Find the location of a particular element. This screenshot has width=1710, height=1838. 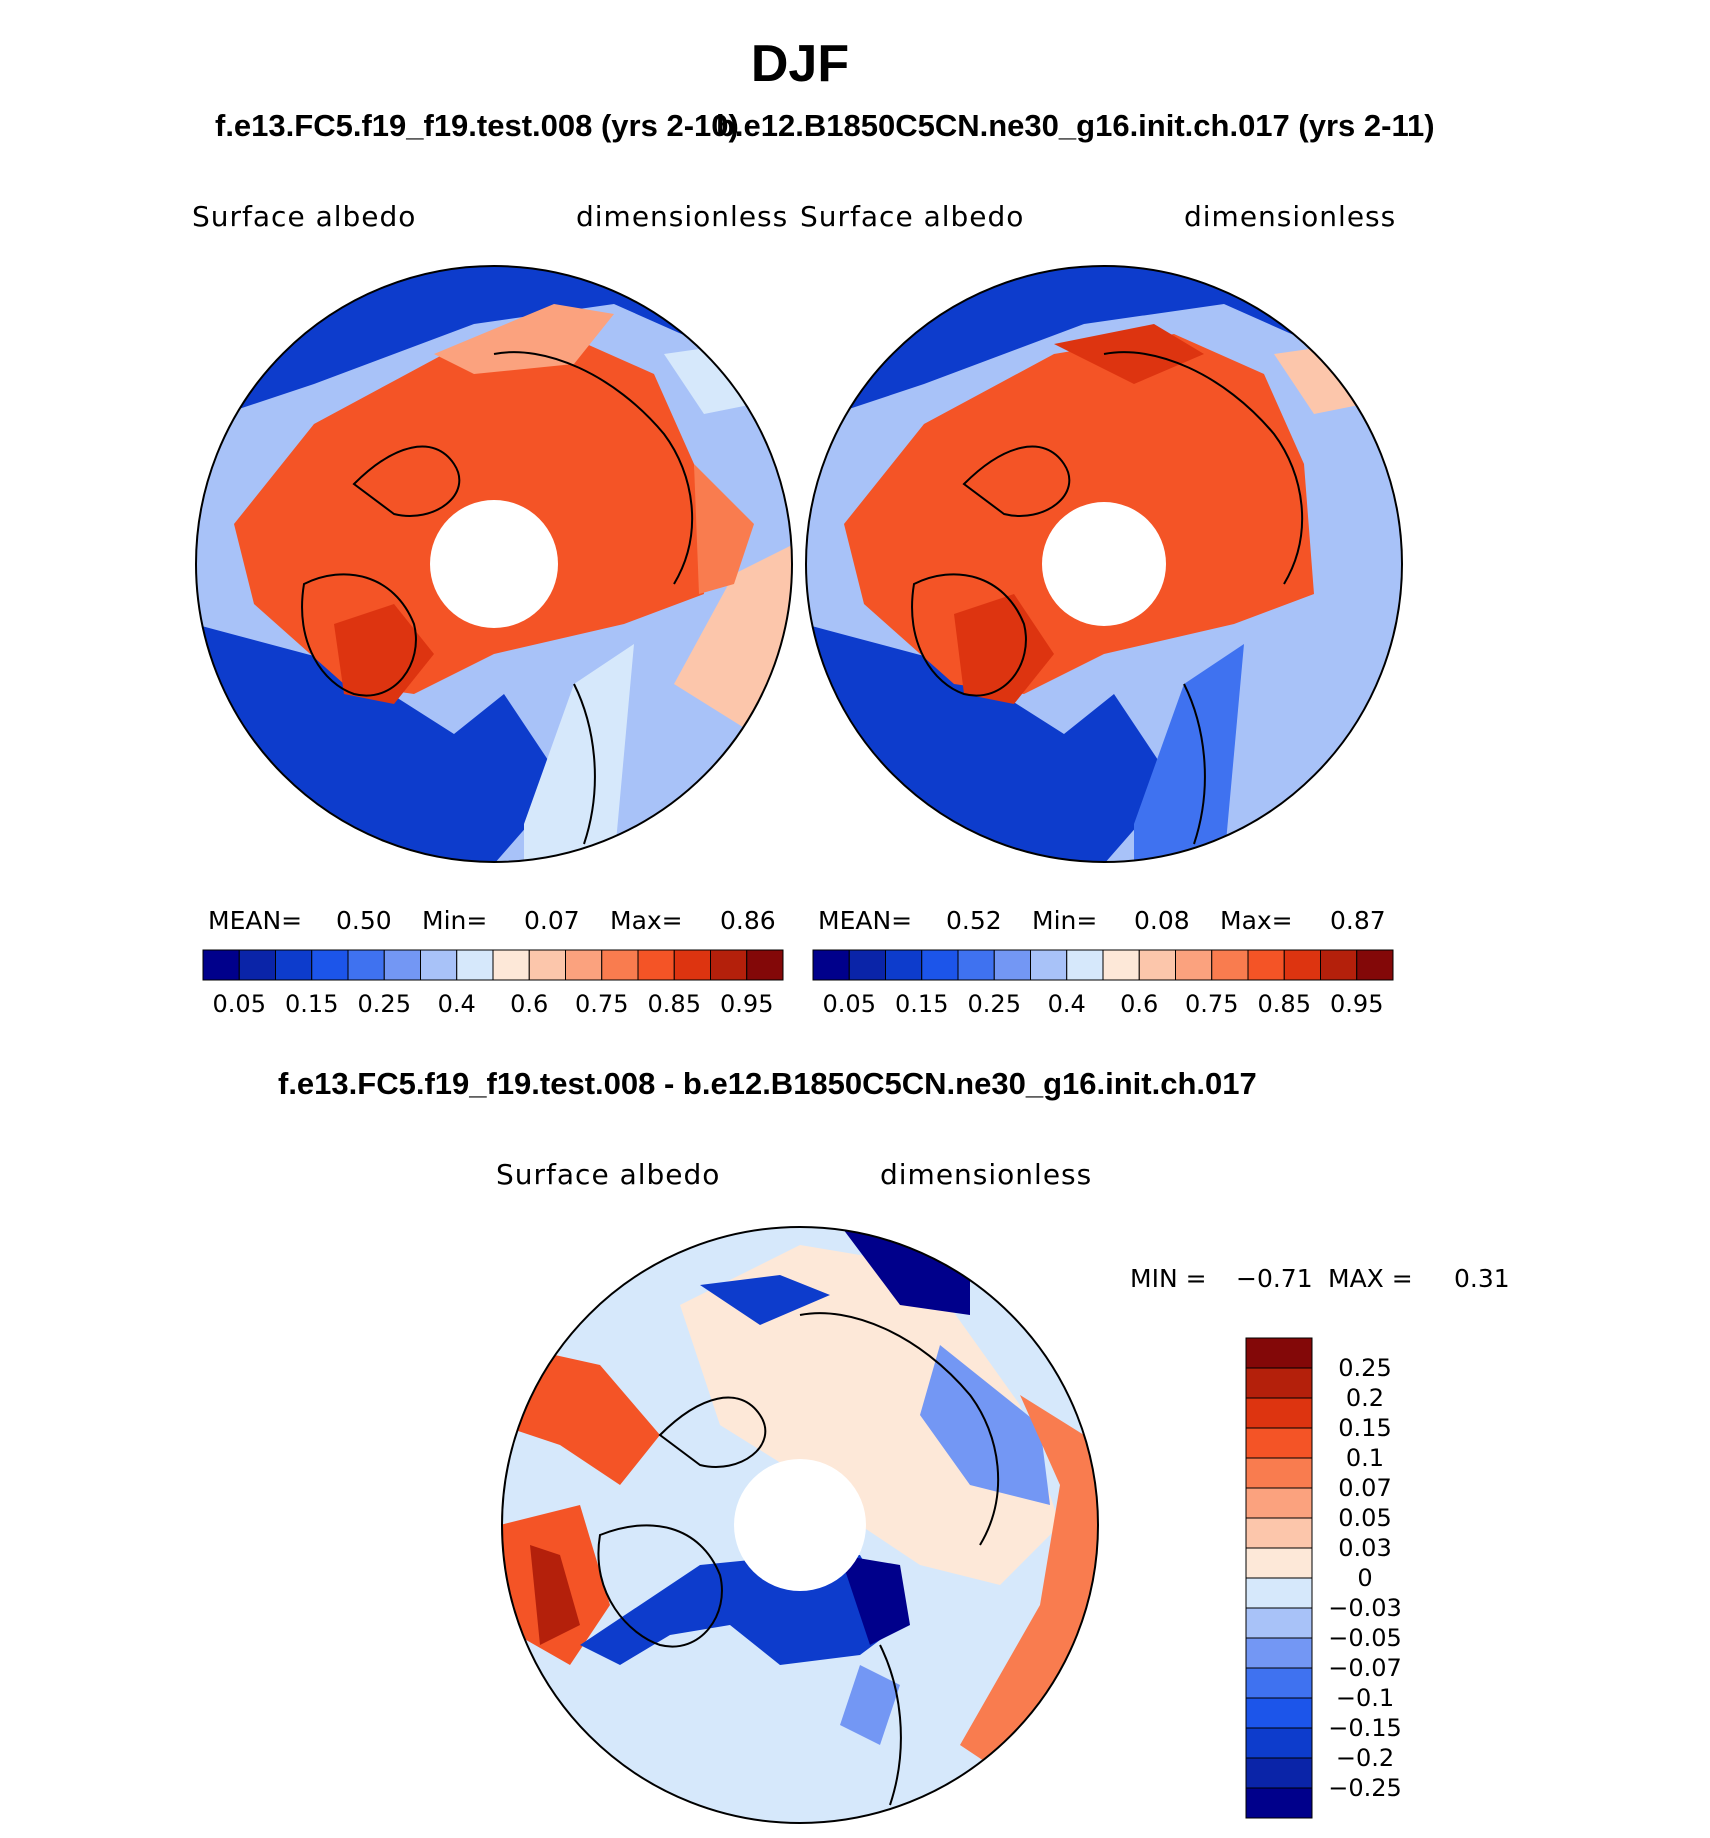

colorbar-tick-label: −0.1 is located at coordinates (1365, 1698).